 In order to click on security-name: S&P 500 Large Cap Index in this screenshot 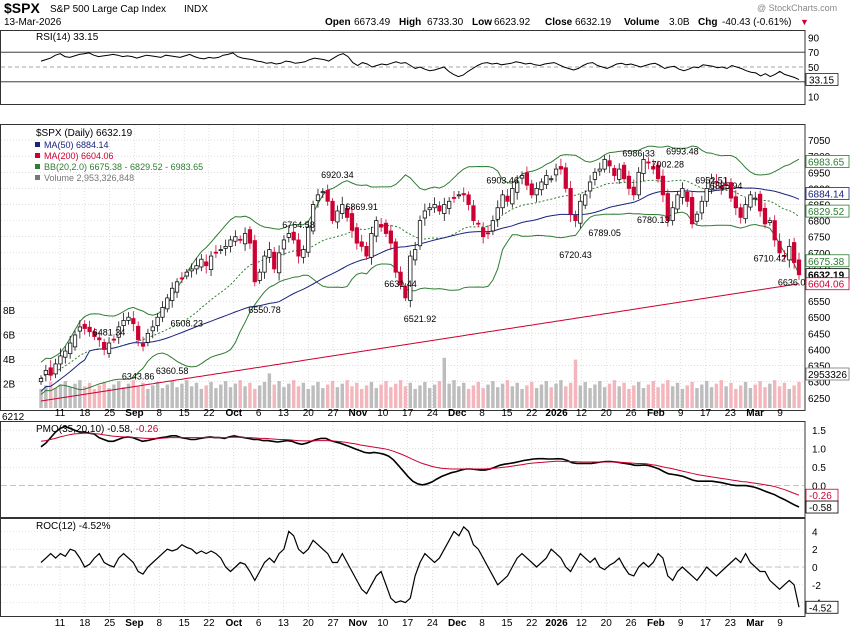, I will do `click(108, 9)`.